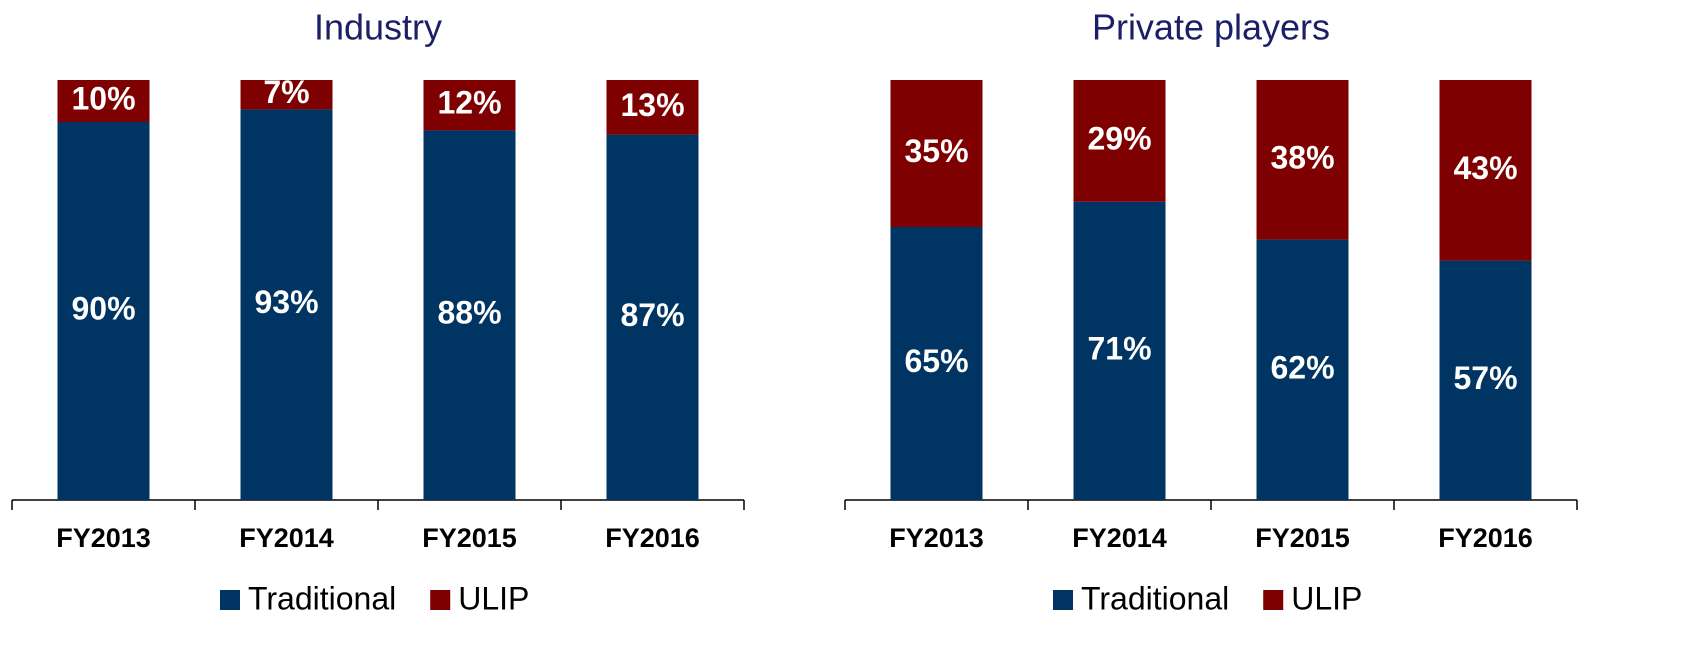 The height and width of the screenshot is (659, 1688). I want to click on data-label: 88%, so click(469, 313).